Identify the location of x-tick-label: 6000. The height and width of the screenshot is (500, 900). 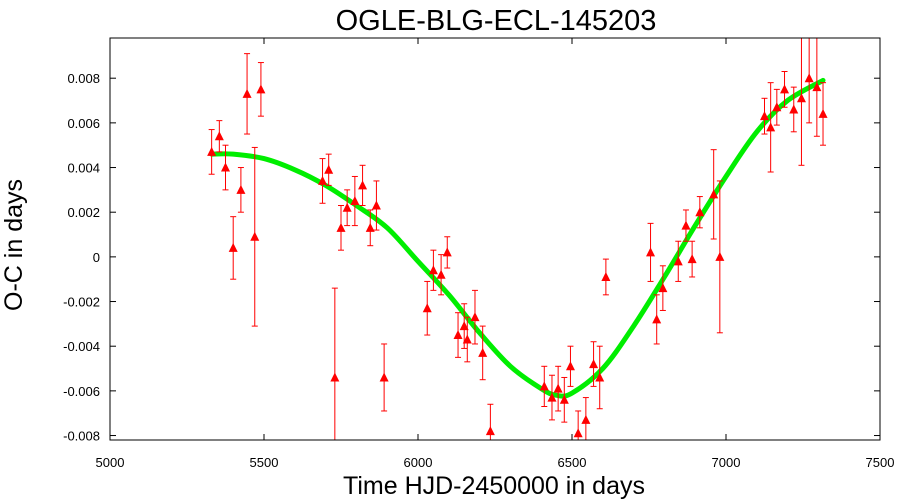
(418, 462).